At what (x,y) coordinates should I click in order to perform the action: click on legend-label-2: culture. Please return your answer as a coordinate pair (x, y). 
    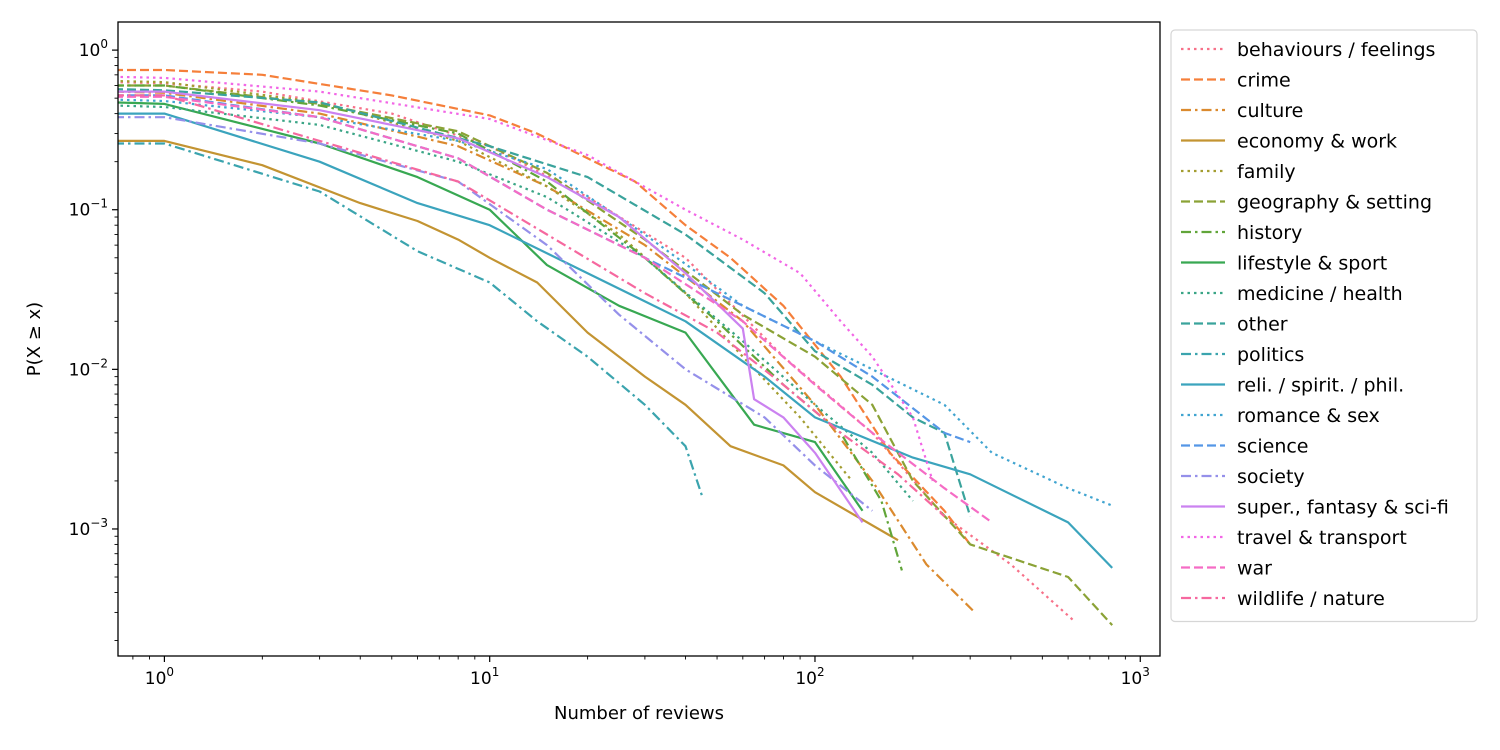
    Looking at the image, I should click on (1270, 111).